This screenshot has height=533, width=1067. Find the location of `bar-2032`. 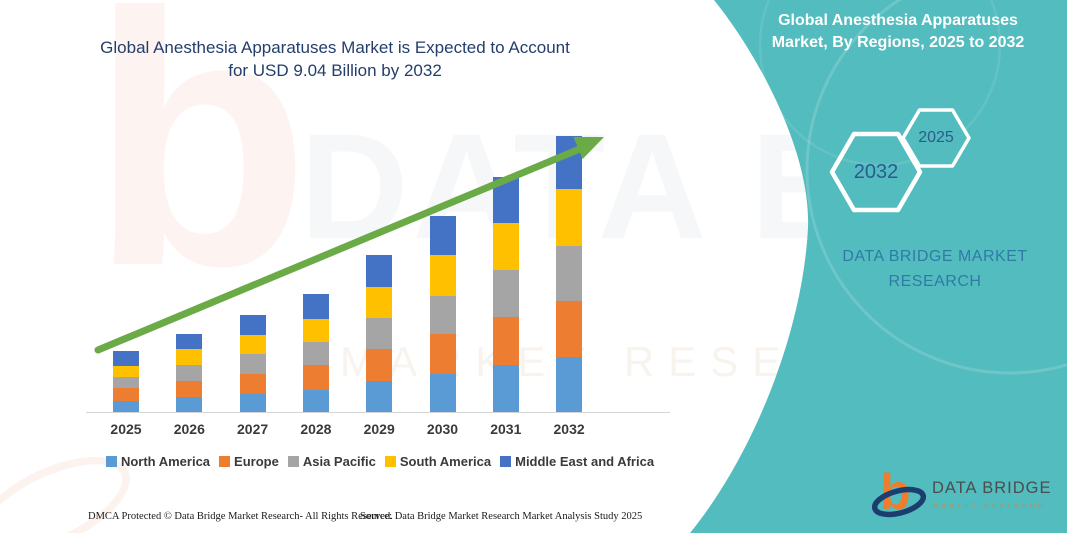

bar-2032 is located at coordinates (569, 274).